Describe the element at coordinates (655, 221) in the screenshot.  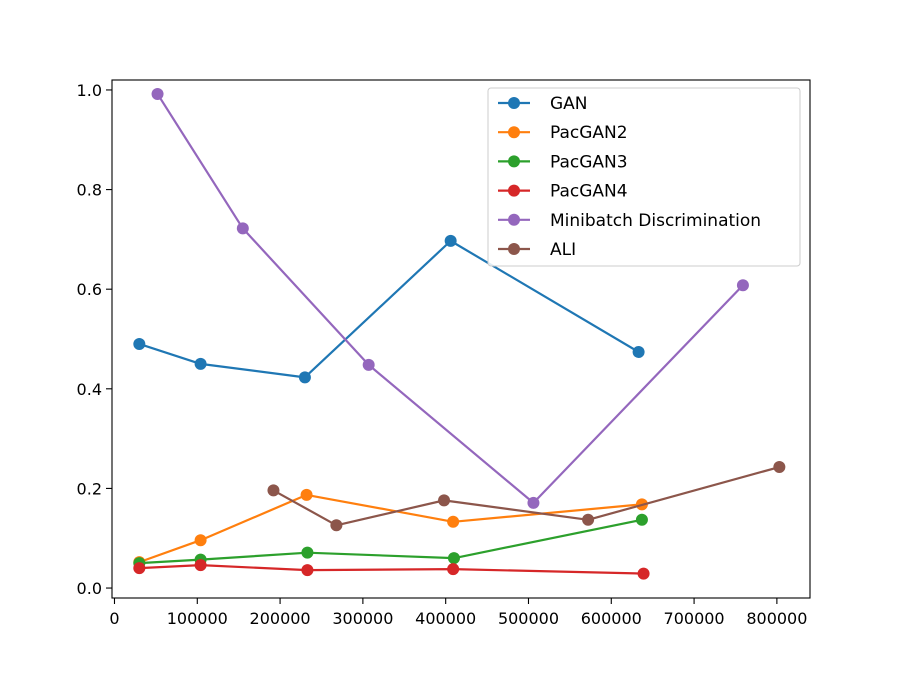
I see `legend-label-minibatch-discrimination: Minibatch Discrimination` at that location.